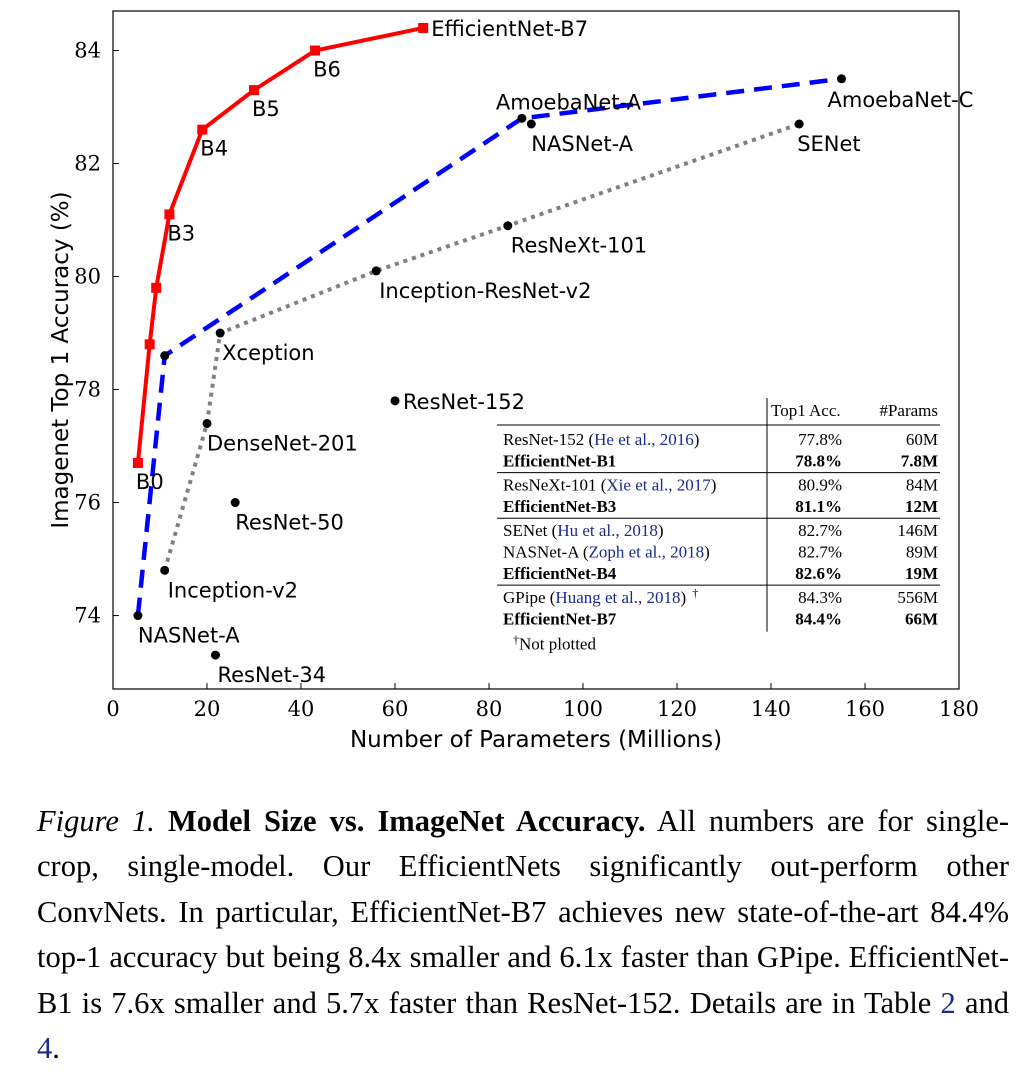 Image resolution: width=1033 pixels, height=1072 pixels. Describe the element at coordinates (45, 1048) in the screenshot. I see `caption-table-ref-4: 4` at that location.